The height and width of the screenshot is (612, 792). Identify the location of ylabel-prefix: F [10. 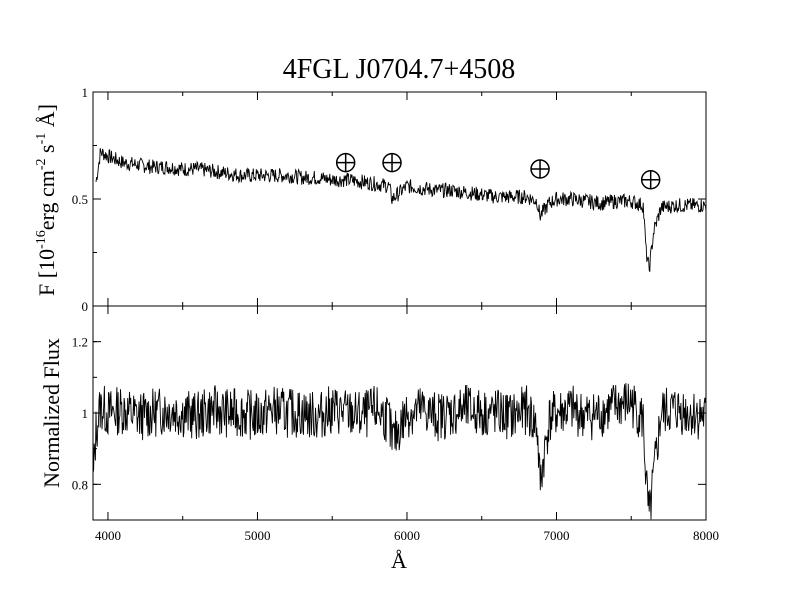
(46, 272).